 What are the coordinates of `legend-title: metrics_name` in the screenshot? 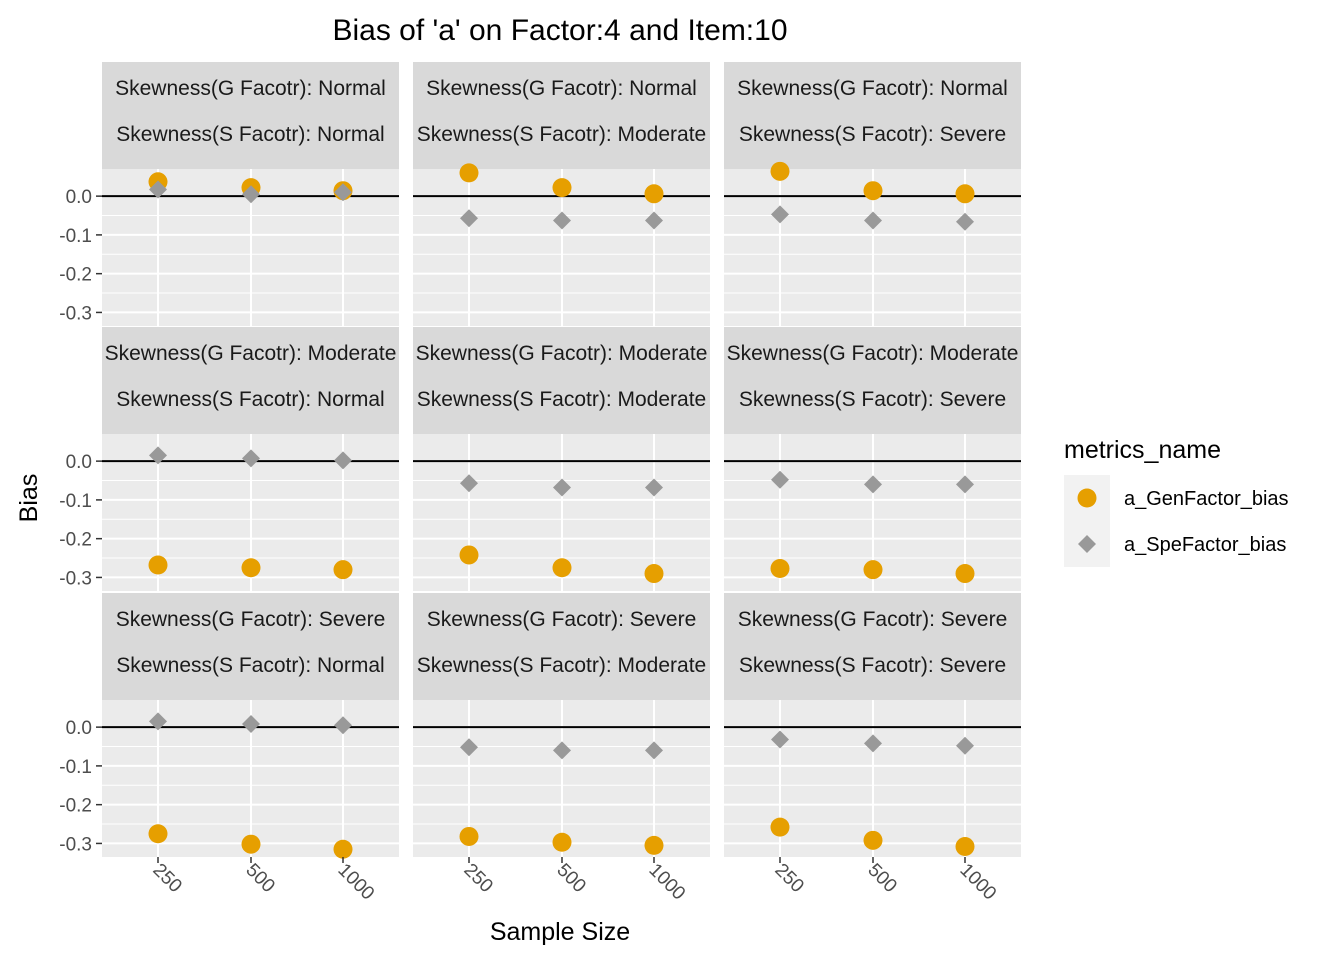 It's located at (1142, 450).